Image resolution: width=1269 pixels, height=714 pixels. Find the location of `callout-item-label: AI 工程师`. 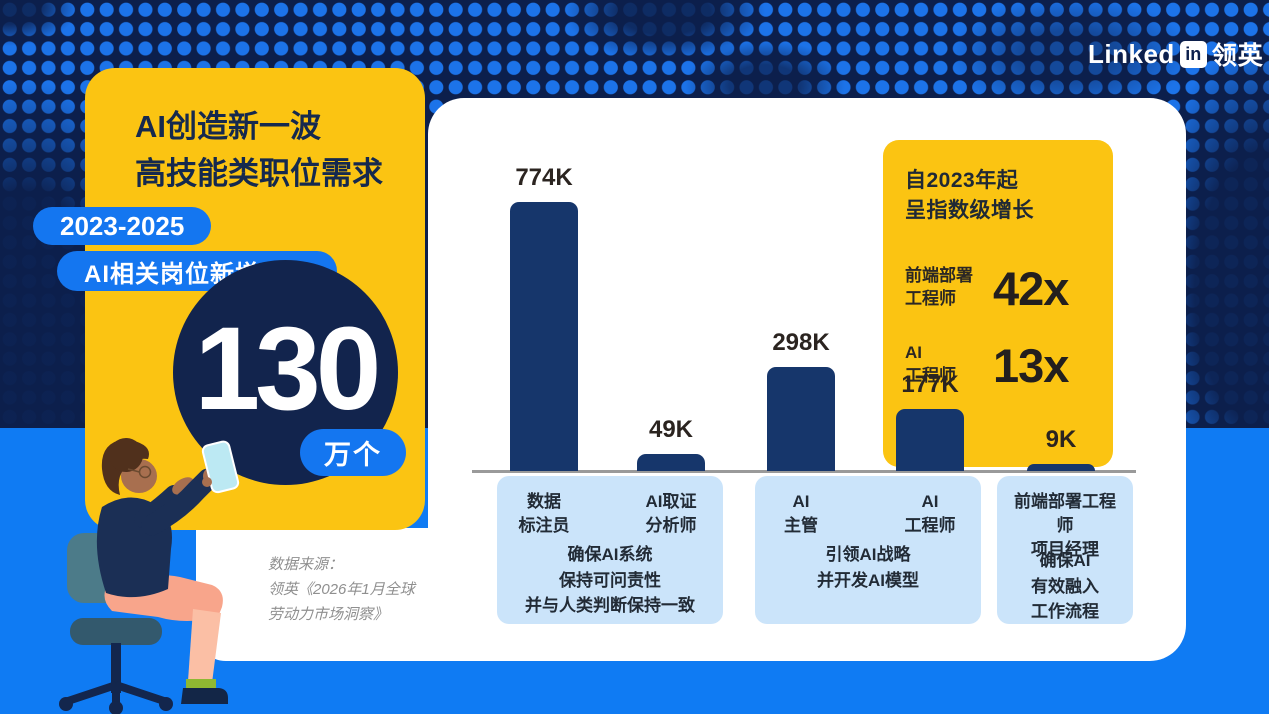

callout-item-label: AI 工程师 is located at coordinates (949, 365).